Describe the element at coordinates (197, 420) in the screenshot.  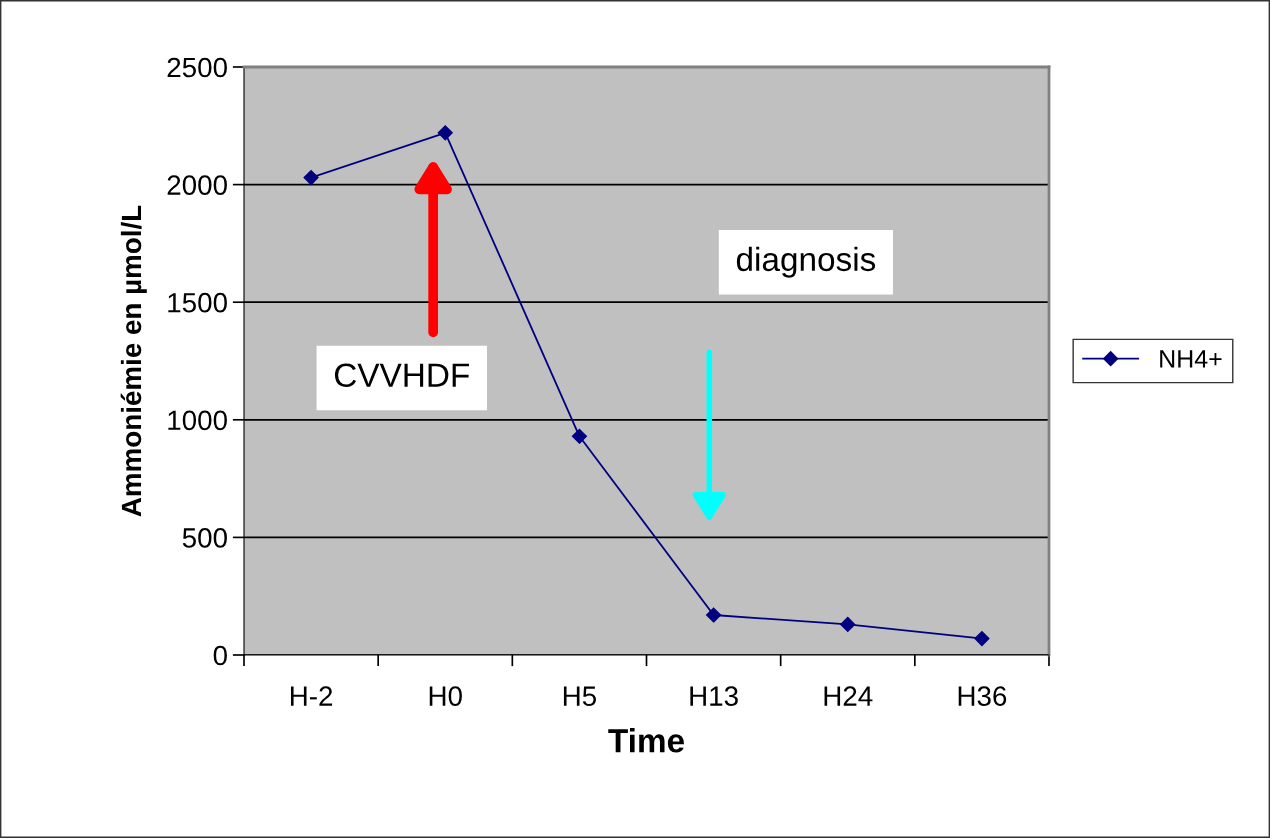
I see `y-tick-label: 1000` at that location.